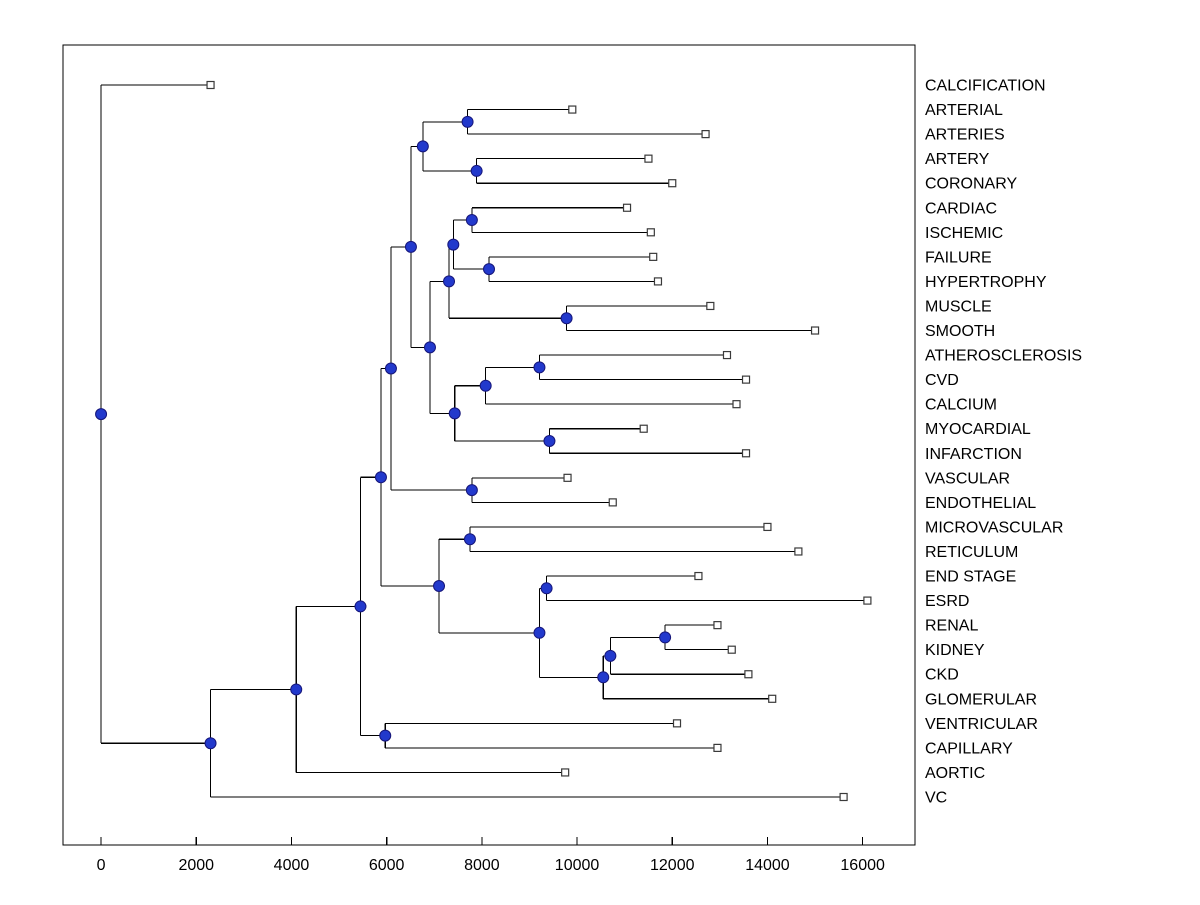 Image resolution: width=1200 pixels, height=905 pixels. I want to click on leaf-label: MUSCLE, so click(958, 306).